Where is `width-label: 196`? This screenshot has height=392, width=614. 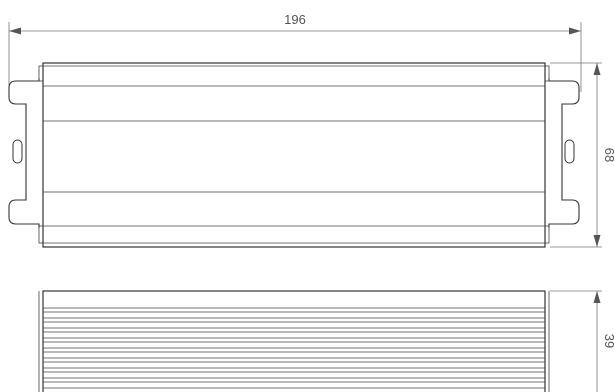
width-label: 196 is located at coordinates (295, 19).